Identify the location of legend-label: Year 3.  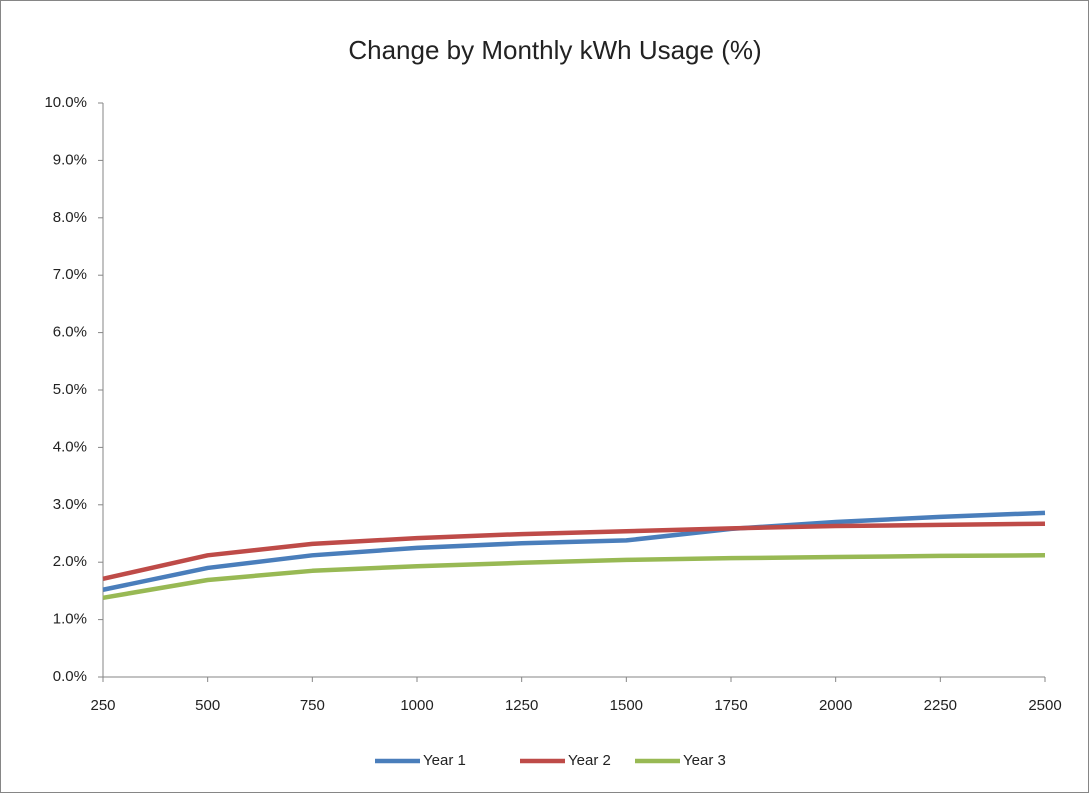
(704, 760).